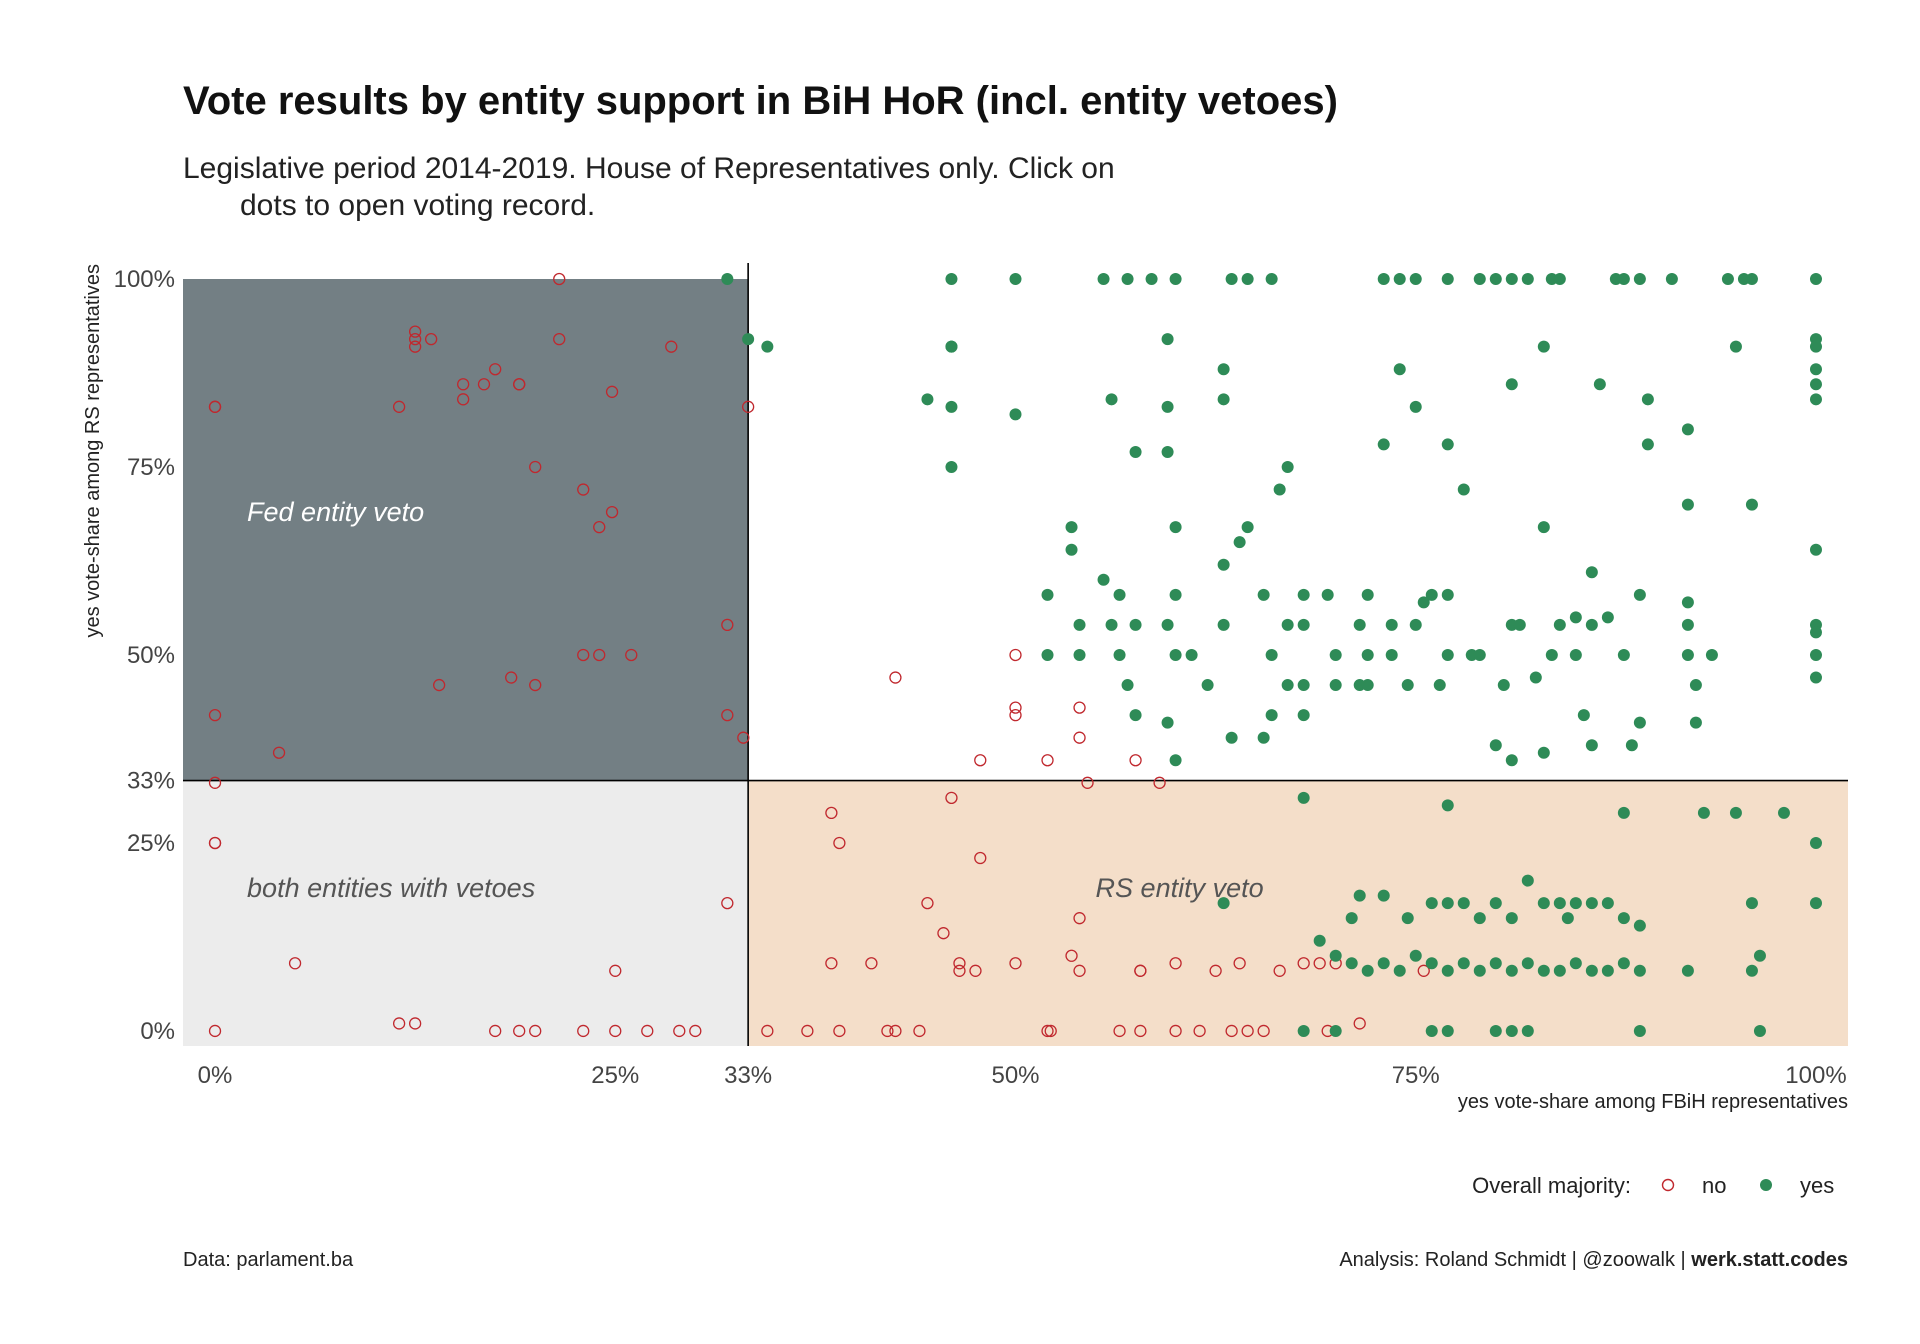 This screenshot has width=1920, height=1344. What do you see at coordinates (215, 1075) in the screenshot?
I see `x-tick-0: 0%` at bounding box center [215, 1075].